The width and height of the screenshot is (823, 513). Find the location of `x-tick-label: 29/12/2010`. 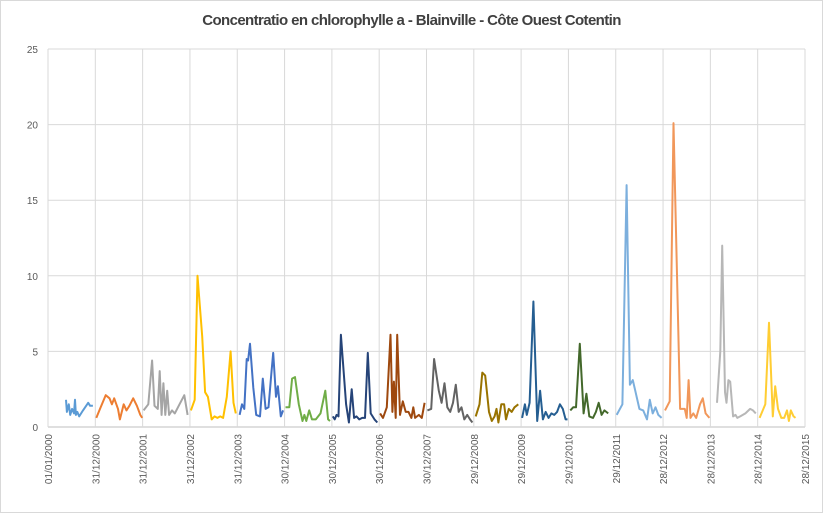

x-tick-label: 29/12/2010 is located at coordinates (569, 459).